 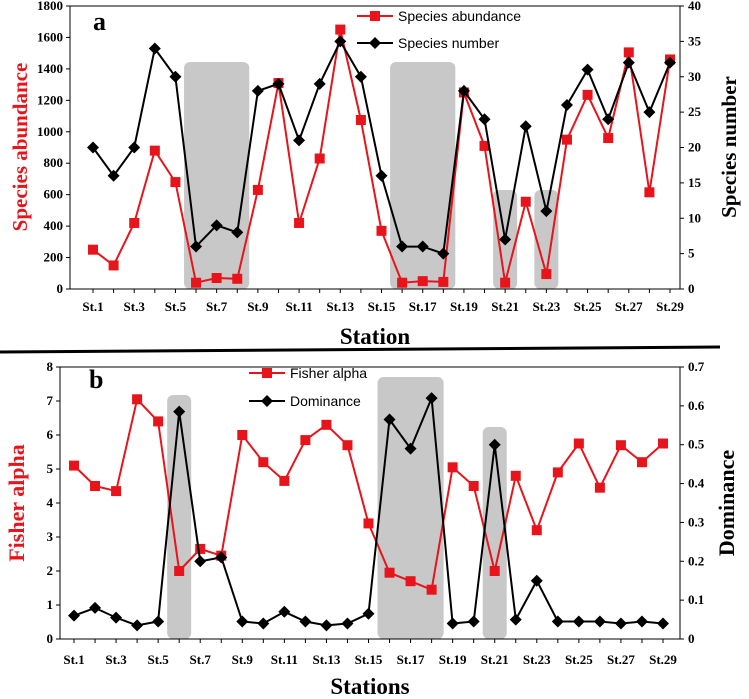 What do you see at coordinates (340, 306) in the screenshot?
I see `x-tick-label: St.13` at bounding box center [340, 306].